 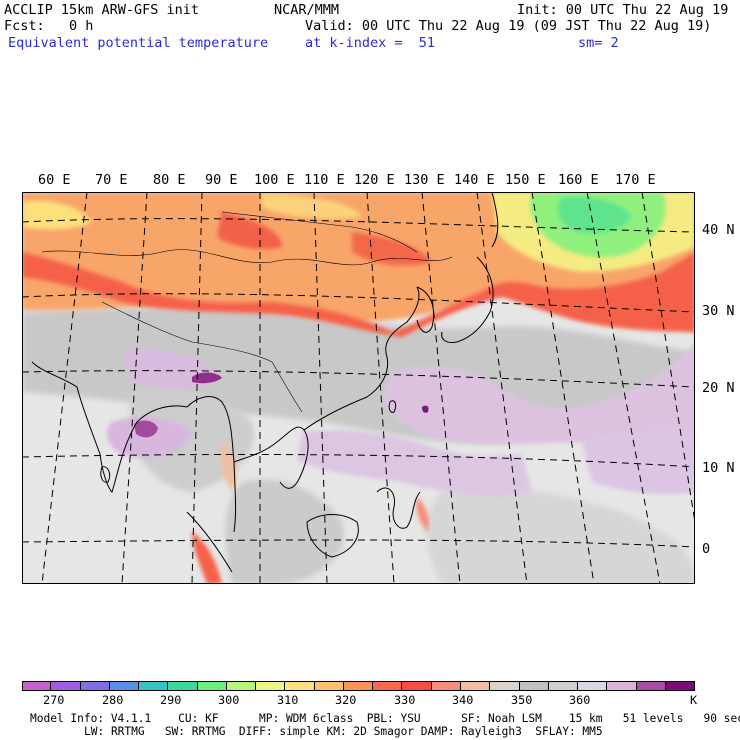 I want to click on forecast-hour: Fcst: 0 h, so click(x=49, y=26).